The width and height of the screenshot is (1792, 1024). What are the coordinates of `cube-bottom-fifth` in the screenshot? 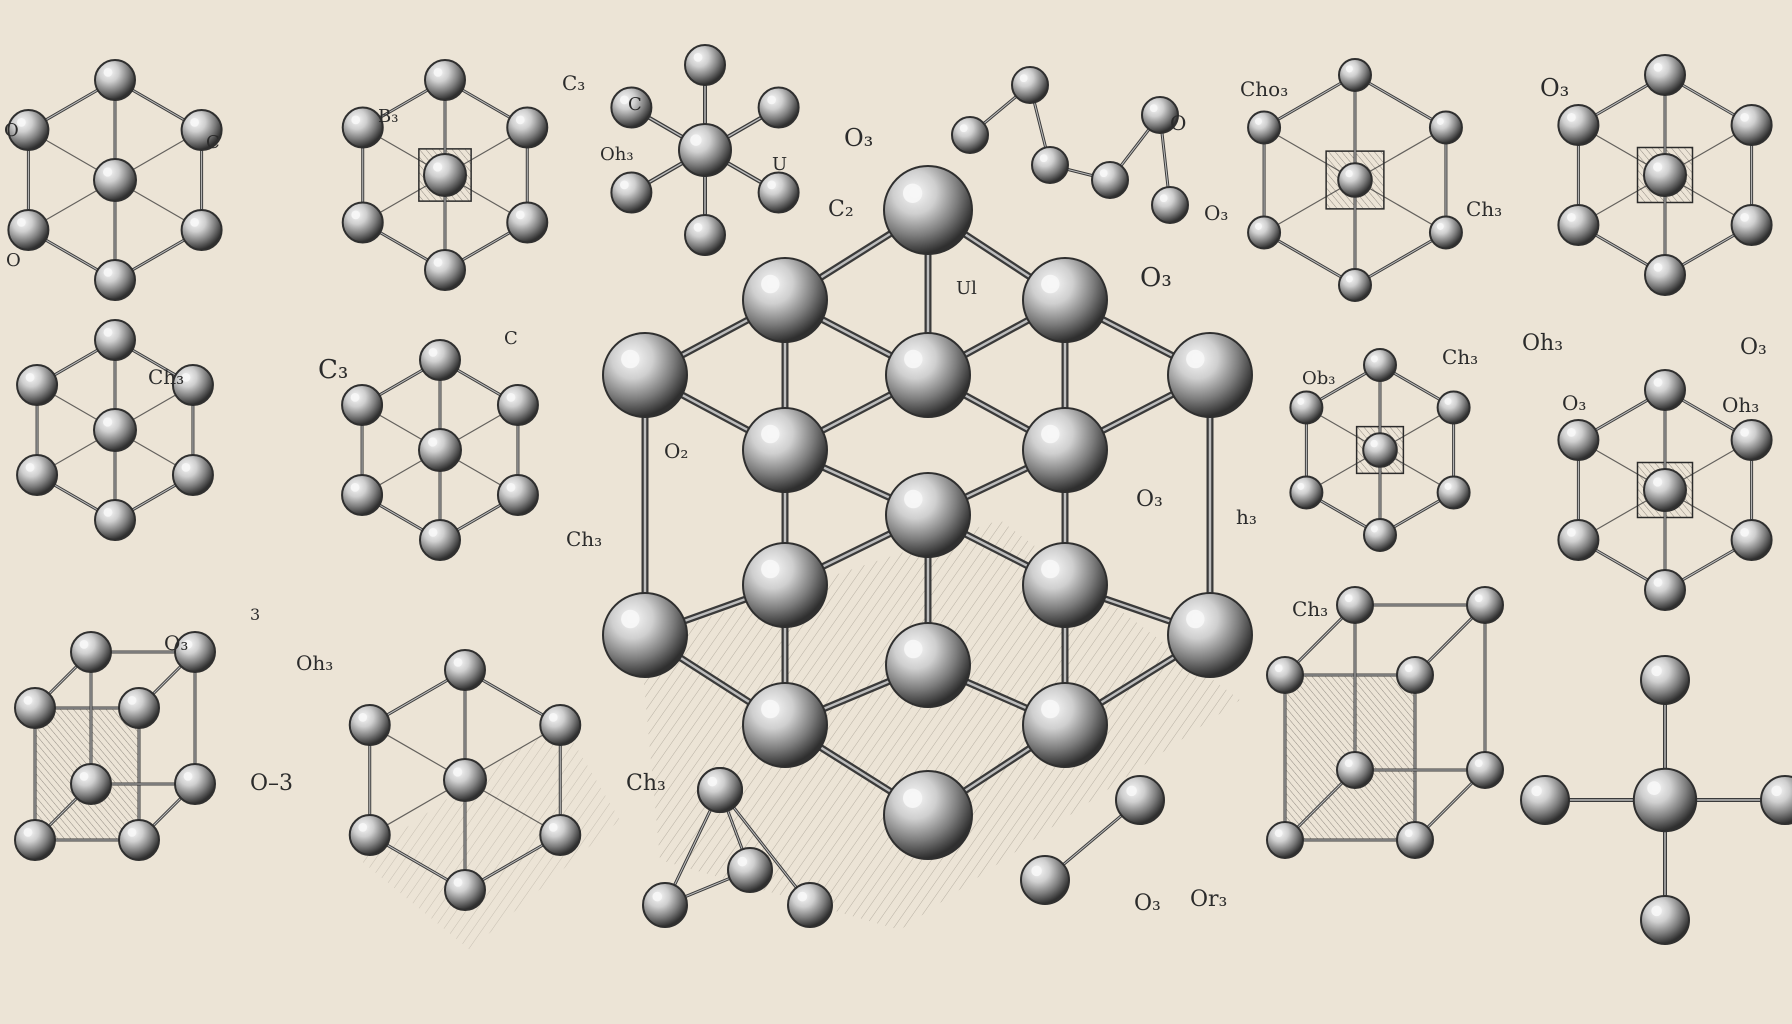 It's located at (1385, 722).